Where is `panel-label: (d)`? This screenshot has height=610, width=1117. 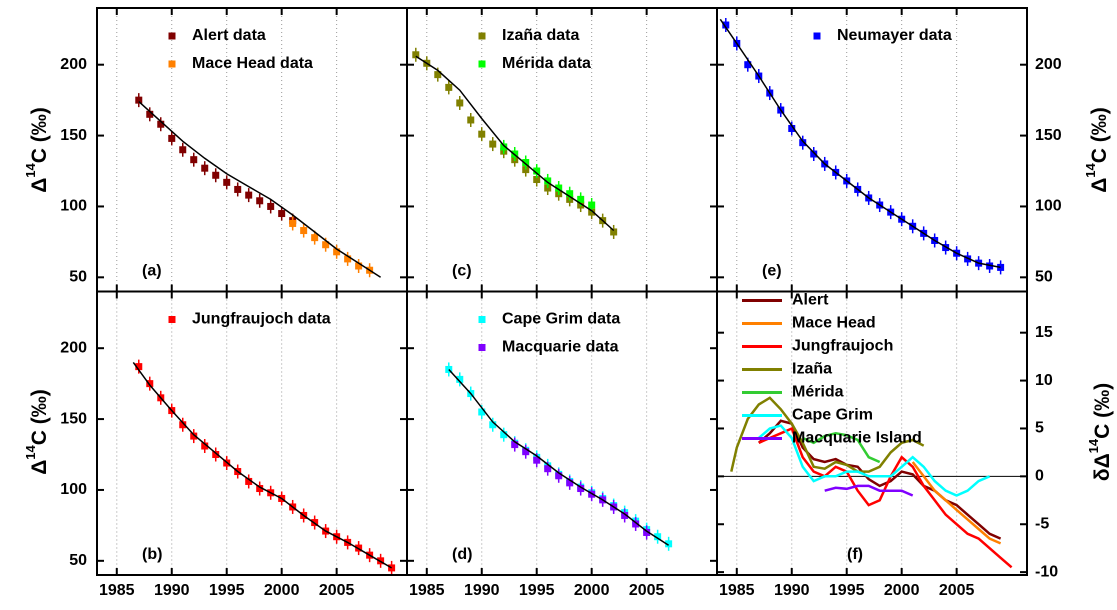
panel-label: (d) is located at coordinates (462, 554).